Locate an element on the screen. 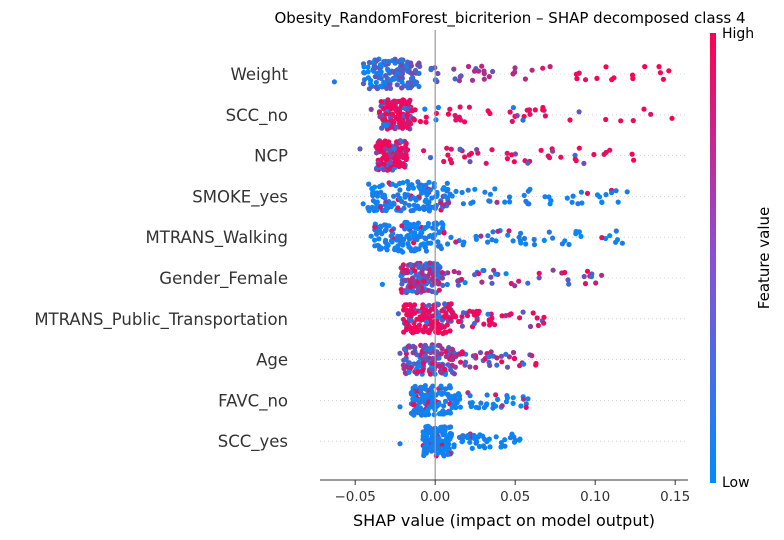 Image resolution: width=784 pixels, height=540 pixels. x-tick-label: 0.05 is located at coordinates (515, 497).